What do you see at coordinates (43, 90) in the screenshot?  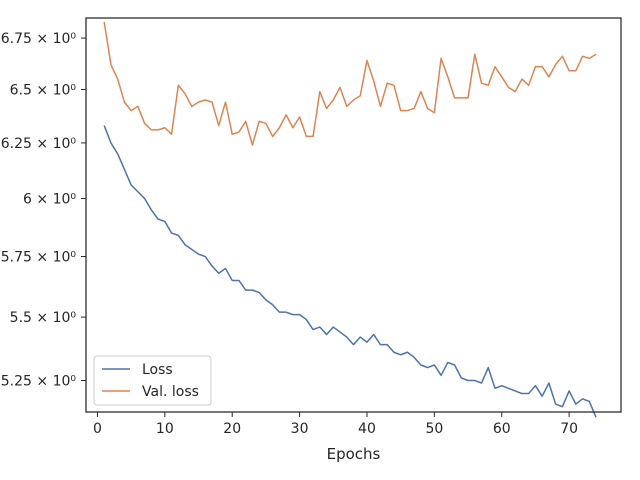 I see `y-tick-label: 6.5 × 10⁰` at bounding box center [43, 90].